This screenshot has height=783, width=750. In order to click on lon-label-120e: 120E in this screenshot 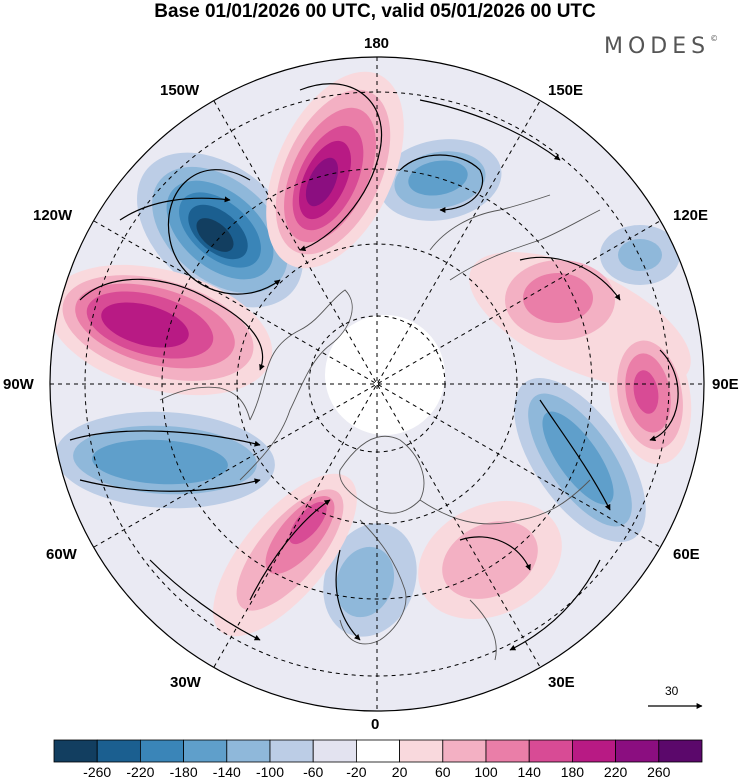, I will do `click(691, 215)`.